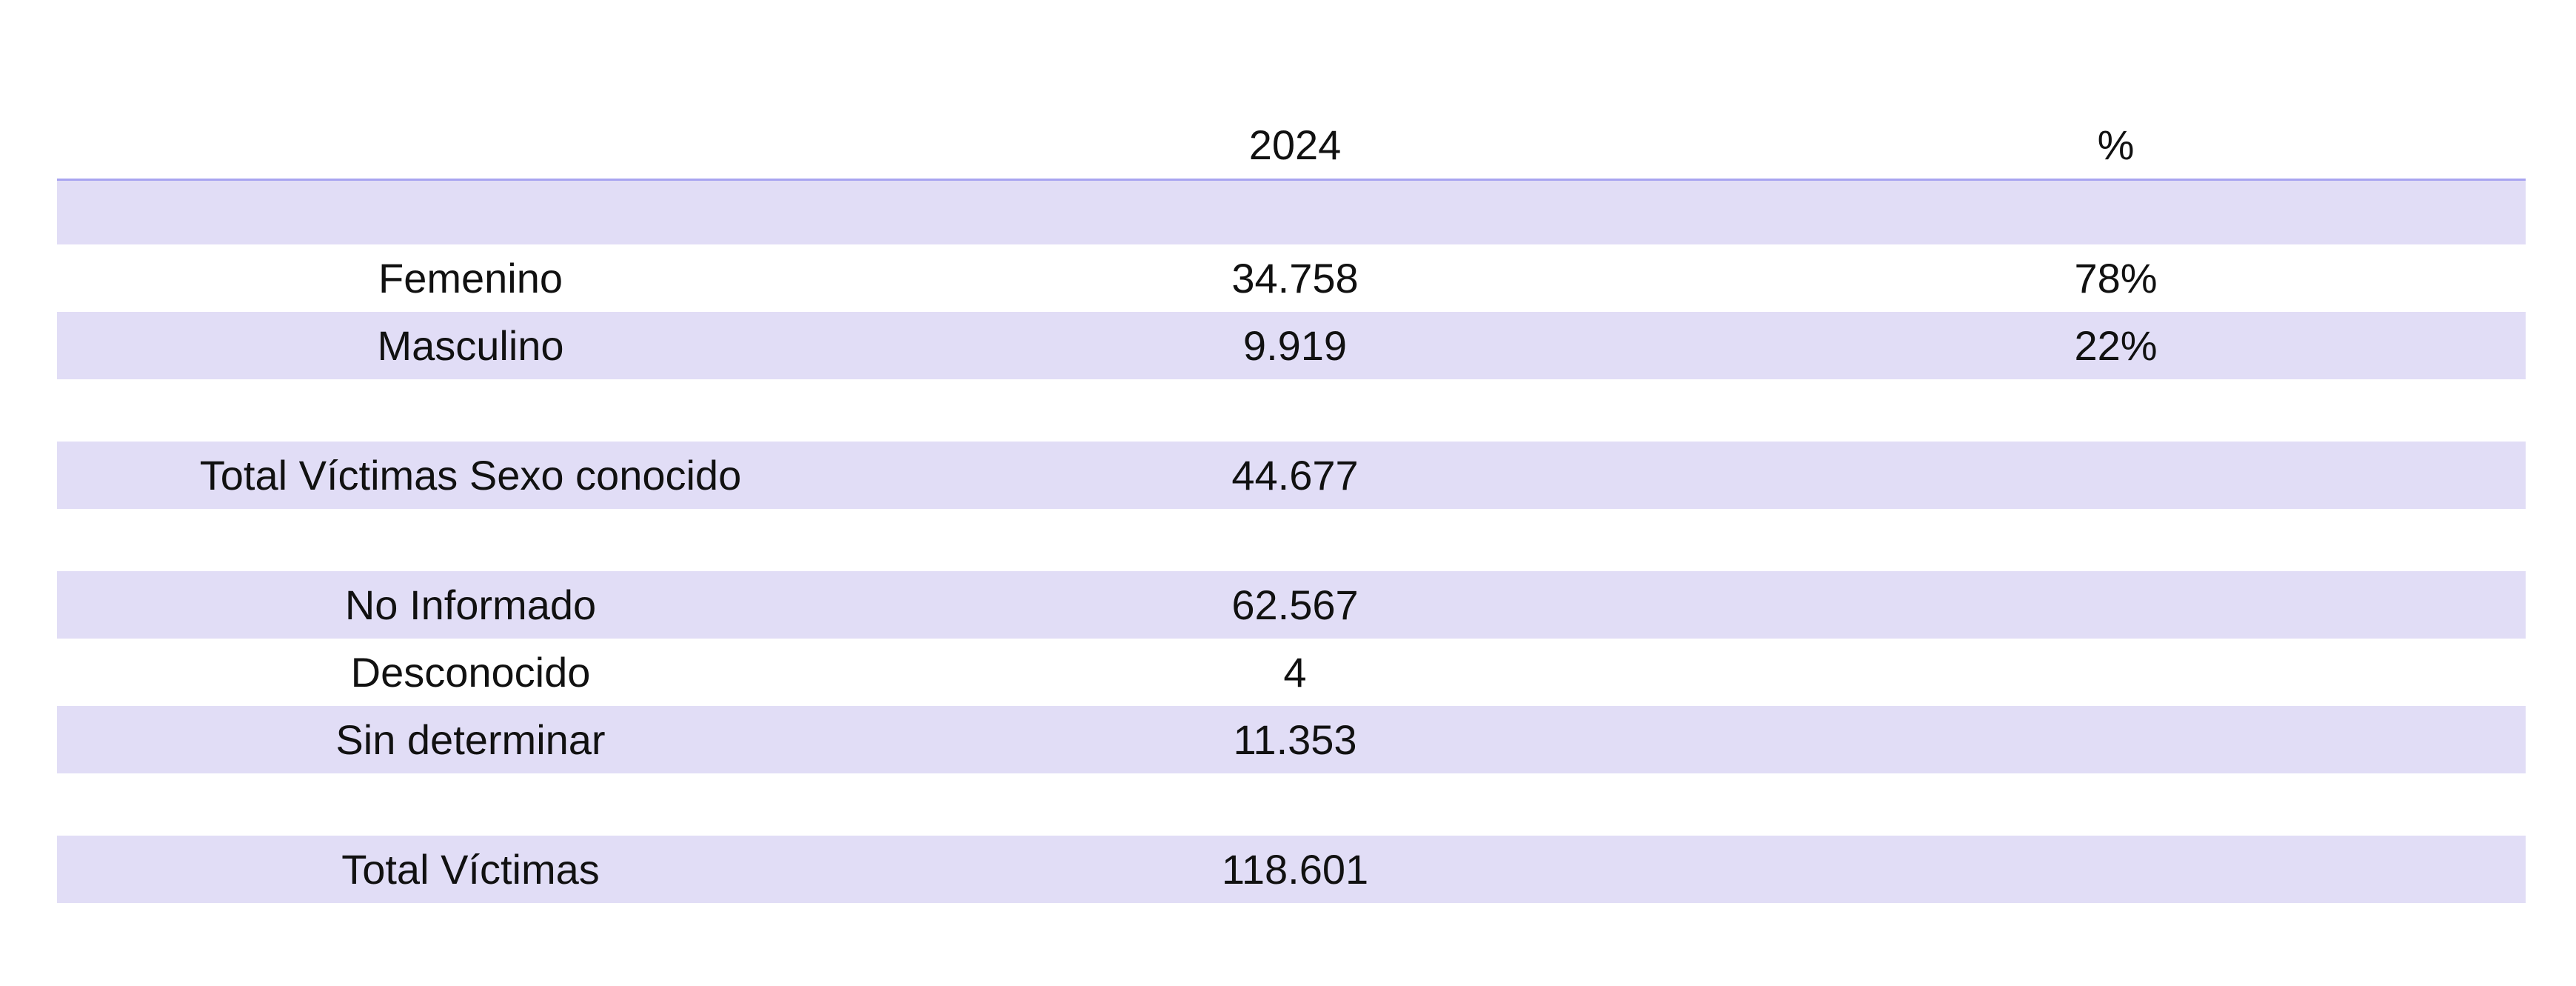  I want to click on row-label: Desconocido, so click(470, 672).